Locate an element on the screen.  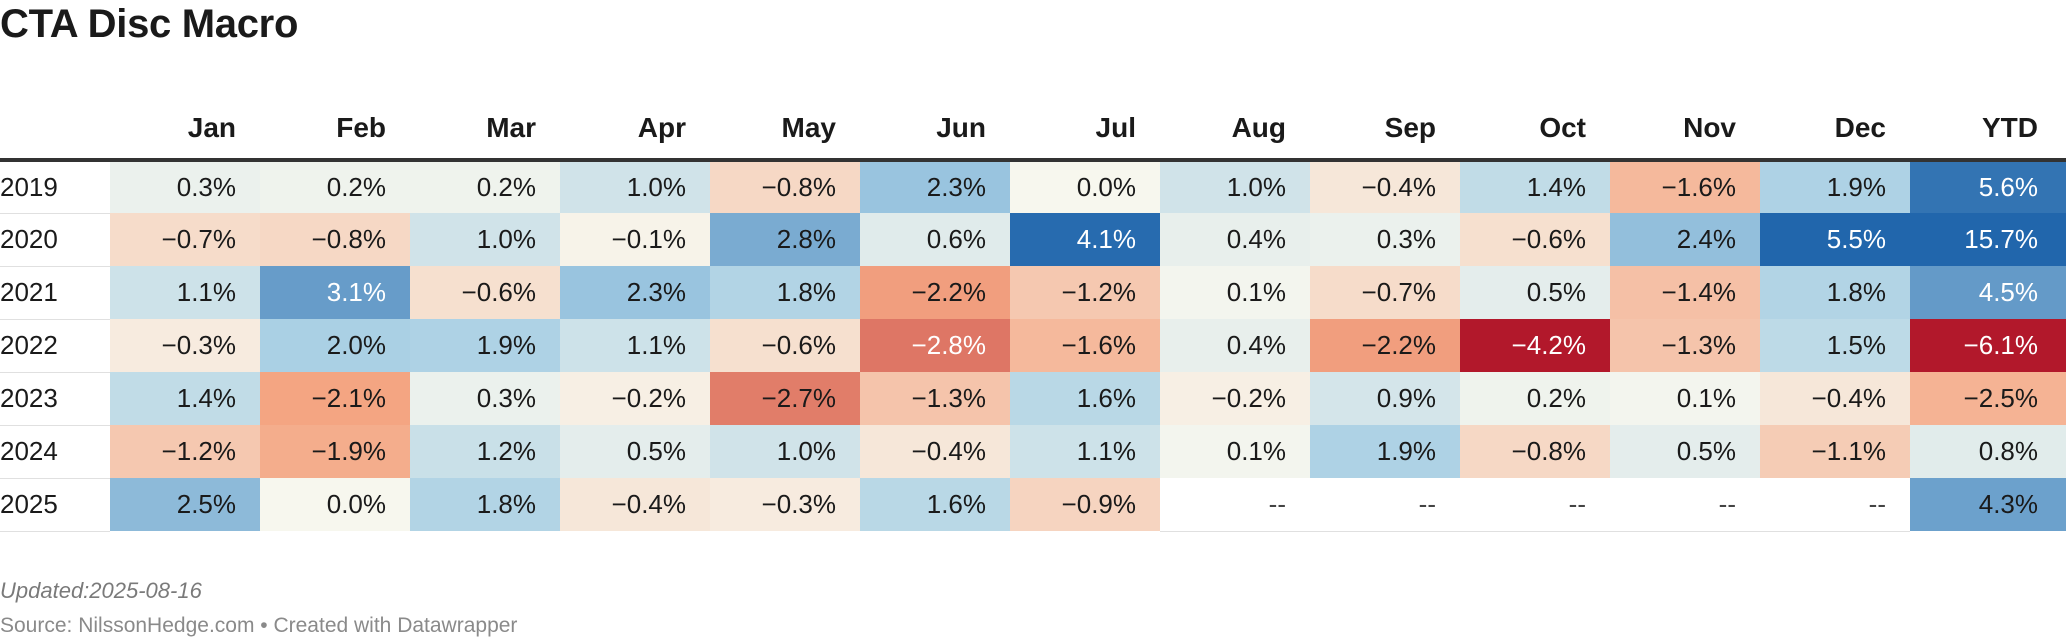
value-cell-jul: 1.6% is located at coordinates (1085, 398).